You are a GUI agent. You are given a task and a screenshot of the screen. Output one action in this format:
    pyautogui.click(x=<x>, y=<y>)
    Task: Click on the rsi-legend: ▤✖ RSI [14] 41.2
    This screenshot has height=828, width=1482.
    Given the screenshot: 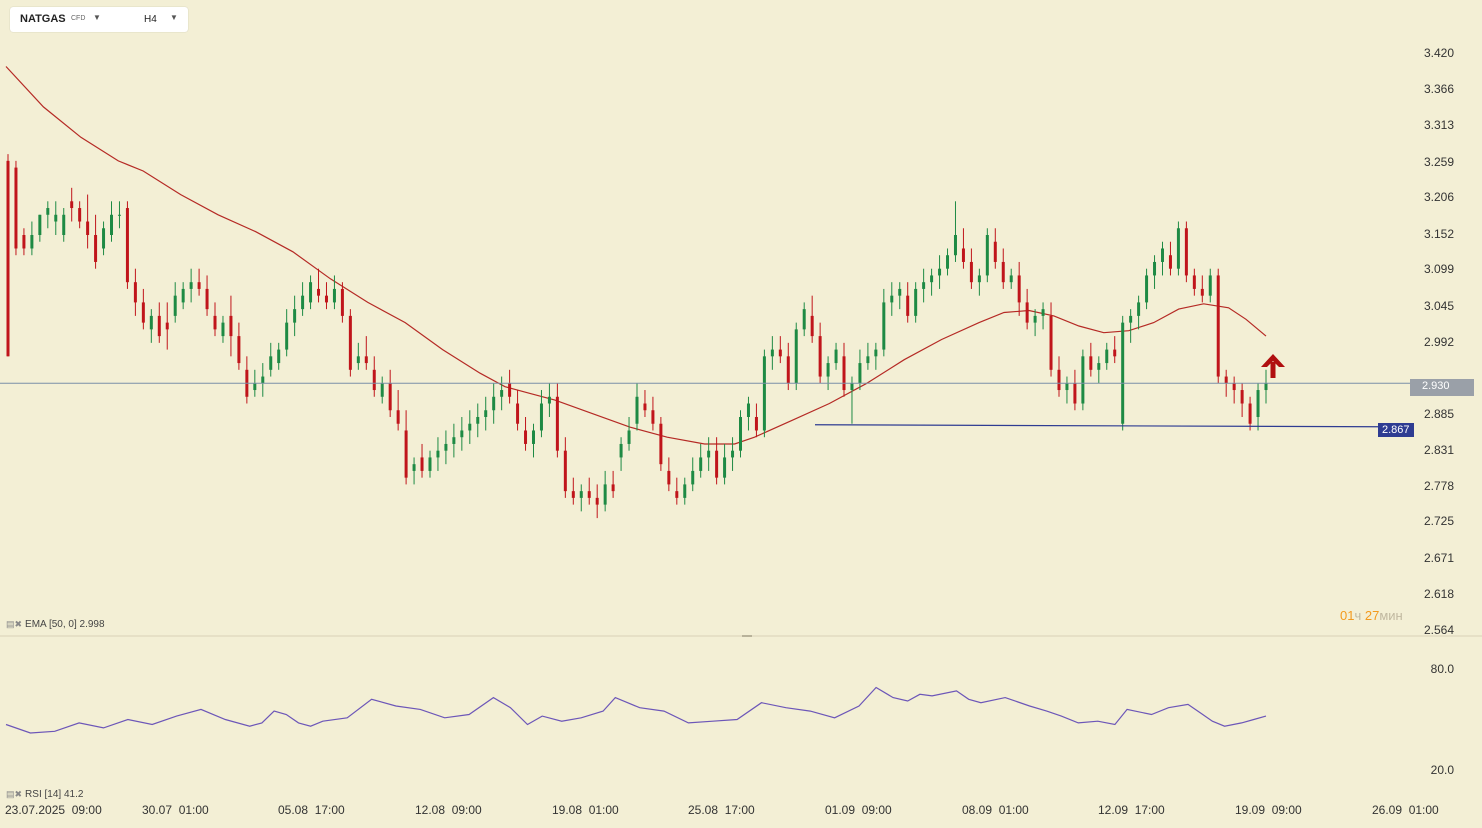 What is the action you would take?
    pyautogui.click(x=44, y=794)
    